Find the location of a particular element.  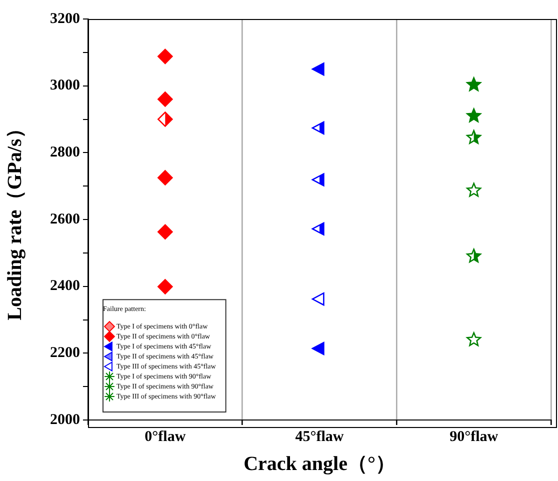

y-tick-label: 2200 is located at coordinates (65, 353).